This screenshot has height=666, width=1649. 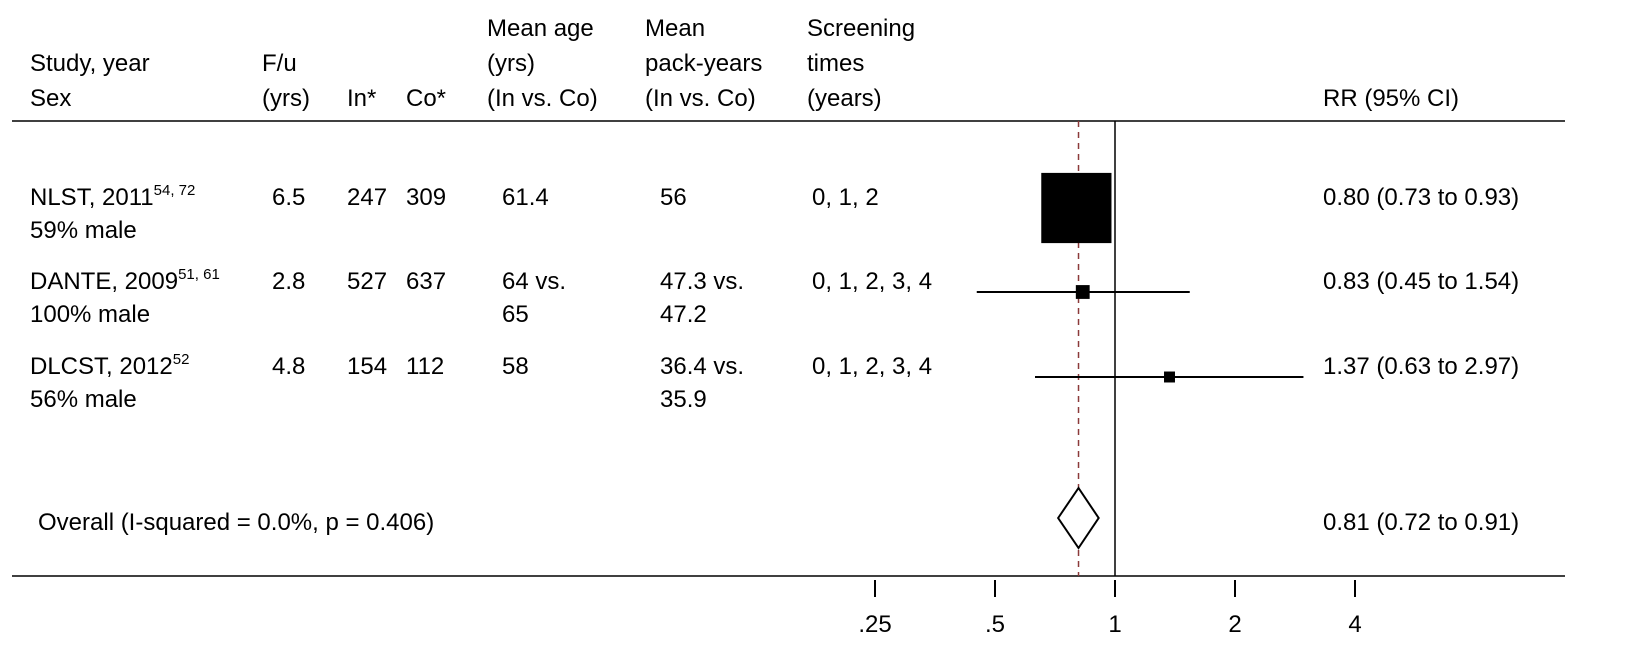 I want to click on column-header: Mean age, so click(x=540, y=28).